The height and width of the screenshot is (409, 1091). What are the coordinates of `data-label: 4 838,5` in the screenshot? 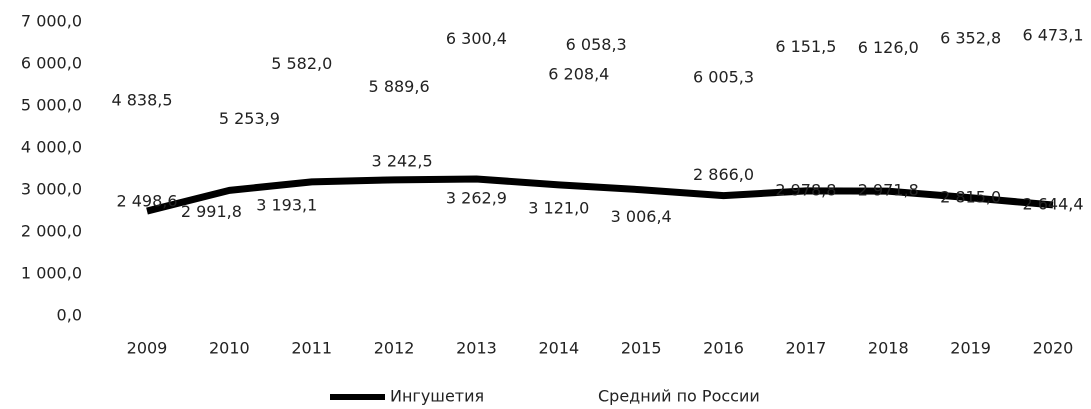 It's located at (141, 99).